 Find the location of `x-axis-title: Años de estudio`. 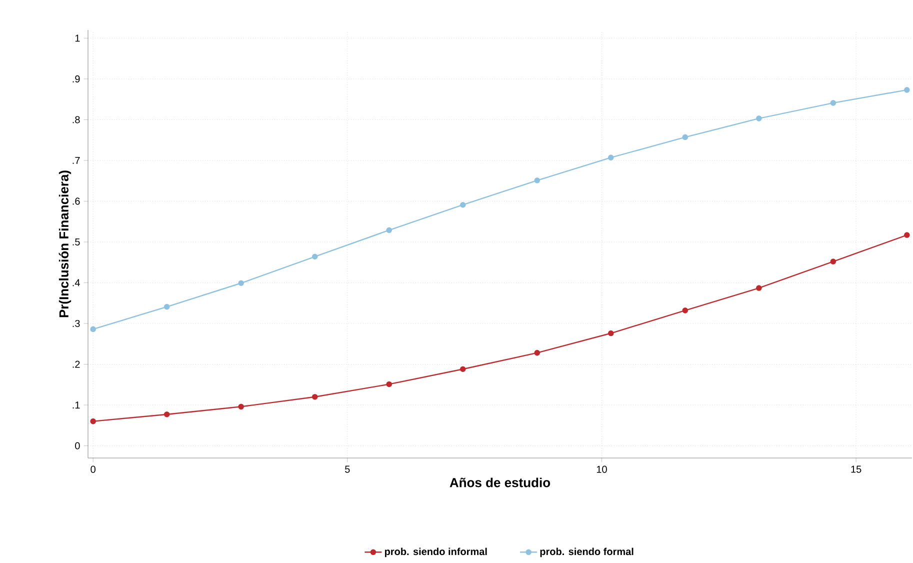

x-axis-title: Años de estudio is located at coordinates (500, 483).